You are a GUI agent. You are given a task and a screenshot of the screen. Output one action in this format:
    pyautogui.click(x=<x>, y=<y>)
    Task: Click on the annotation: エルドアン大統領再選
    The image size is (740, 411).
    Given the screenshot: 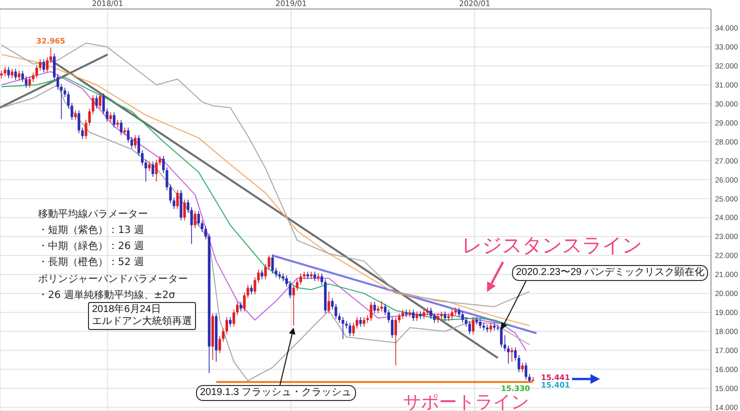 What is the action you would take?
    pyautogui.click(x=142, y=322)
    